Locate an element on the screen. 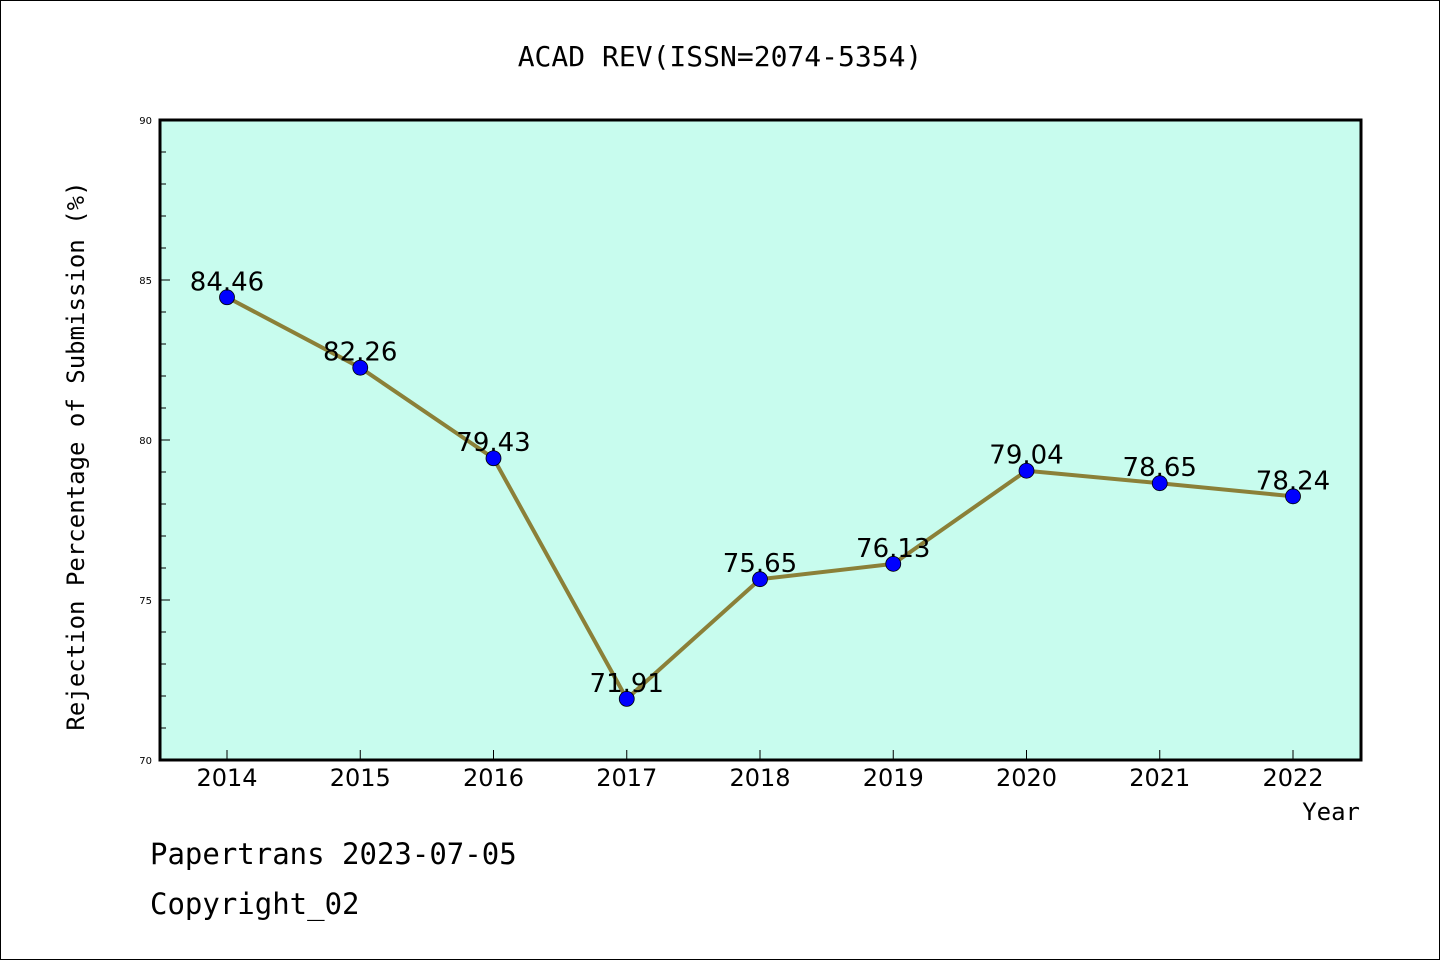 The width and height of the screenshot is (1440, 960). data-label: 71.91 is located at coordinates (627, 684).